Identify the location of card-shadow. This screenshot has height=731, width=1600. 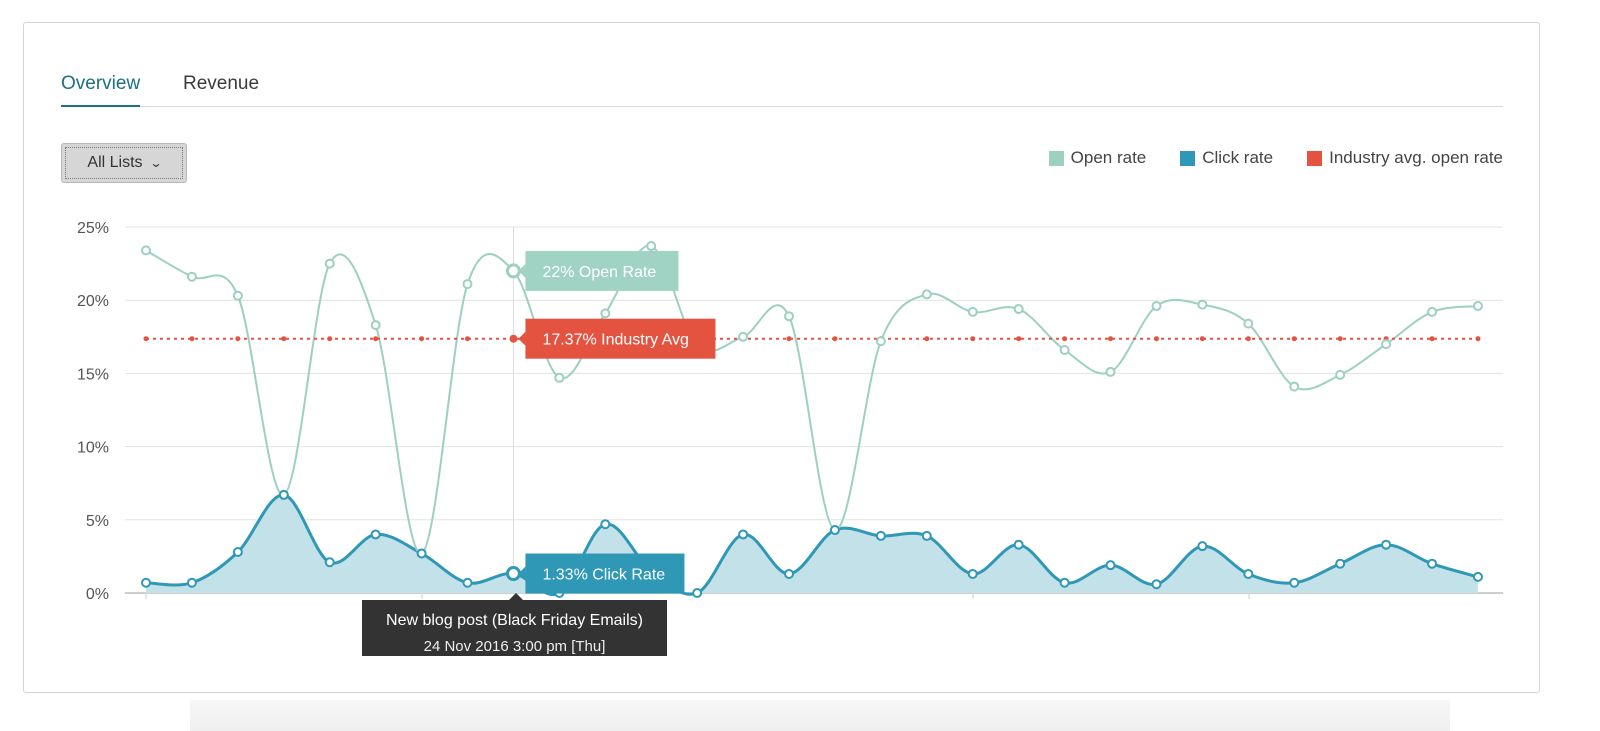
(820, 715).